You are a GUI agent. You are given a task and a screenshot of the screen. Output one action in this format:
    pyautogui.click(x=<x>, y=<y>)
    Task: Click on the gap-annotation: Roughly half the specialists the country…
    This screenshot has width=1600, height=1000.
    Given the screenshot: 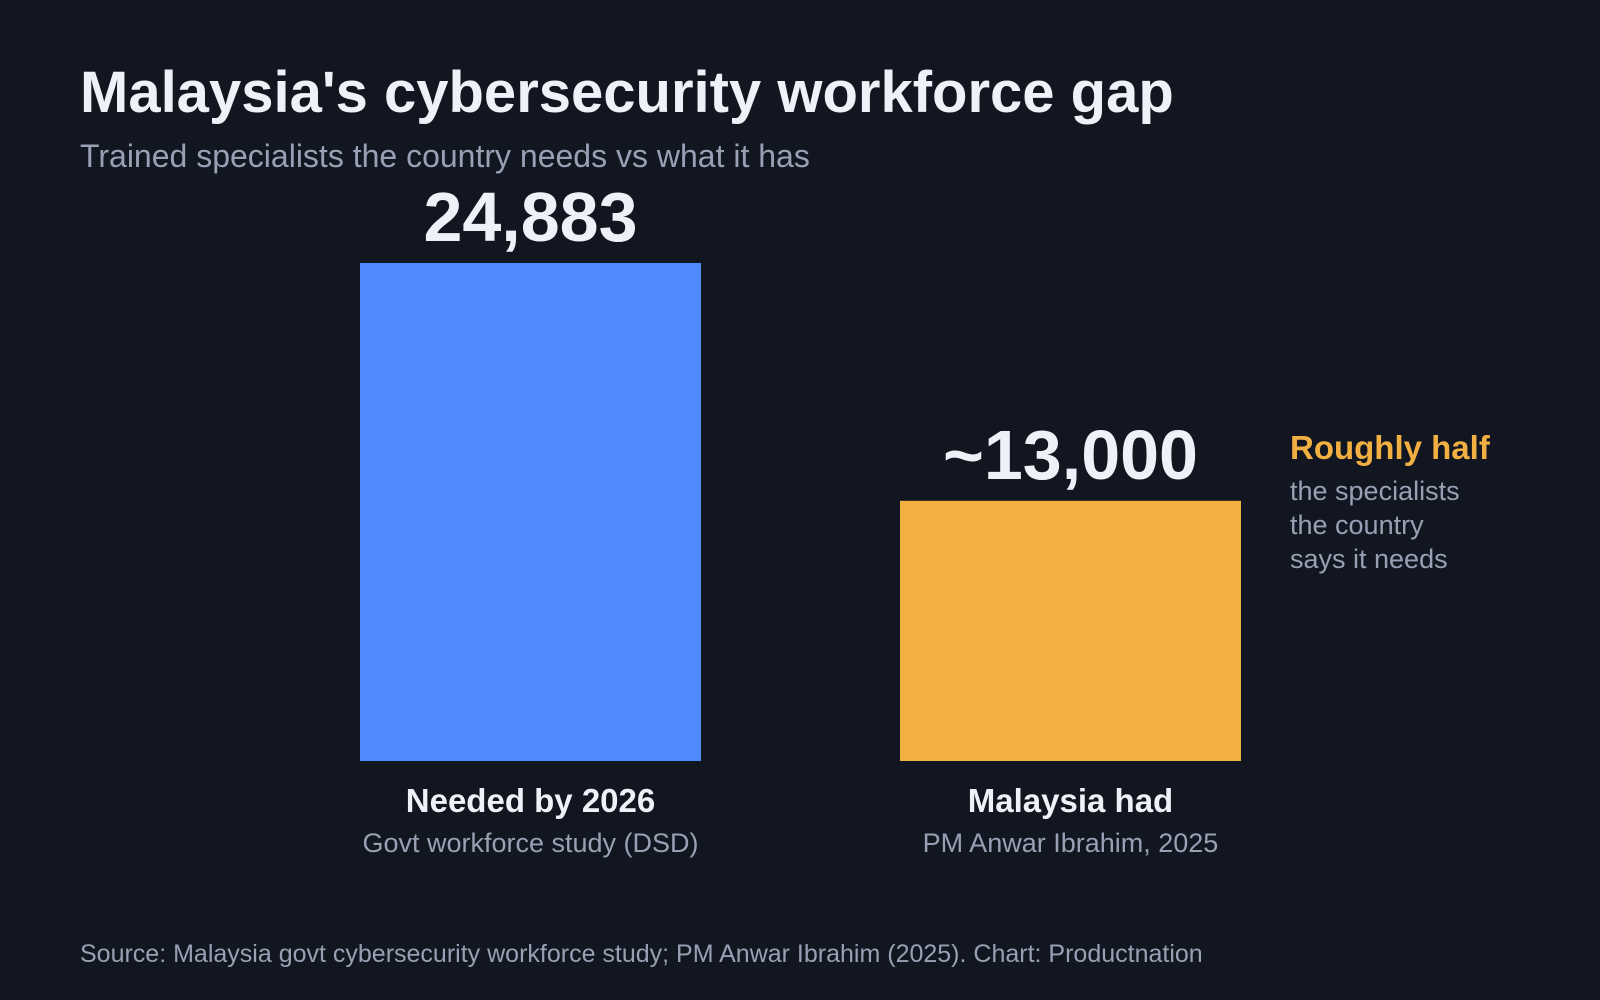 What is the action you would take?
    pyautogui.click(x=1430, y=500)
    